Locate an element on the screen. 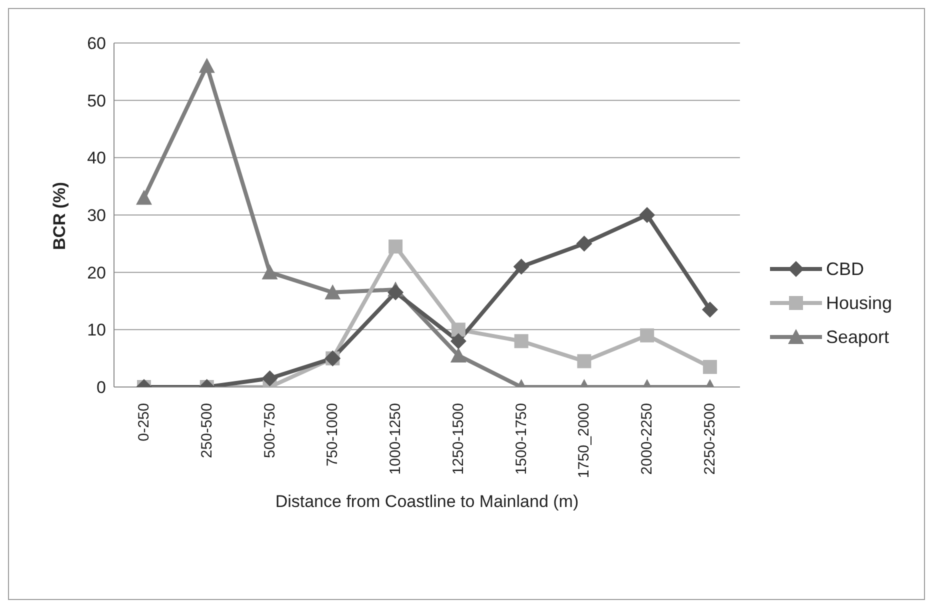 The image size is (931, 606). x-axis-title: Distance from Coastline to Mainland (m) is located at coordinates (427, 501).